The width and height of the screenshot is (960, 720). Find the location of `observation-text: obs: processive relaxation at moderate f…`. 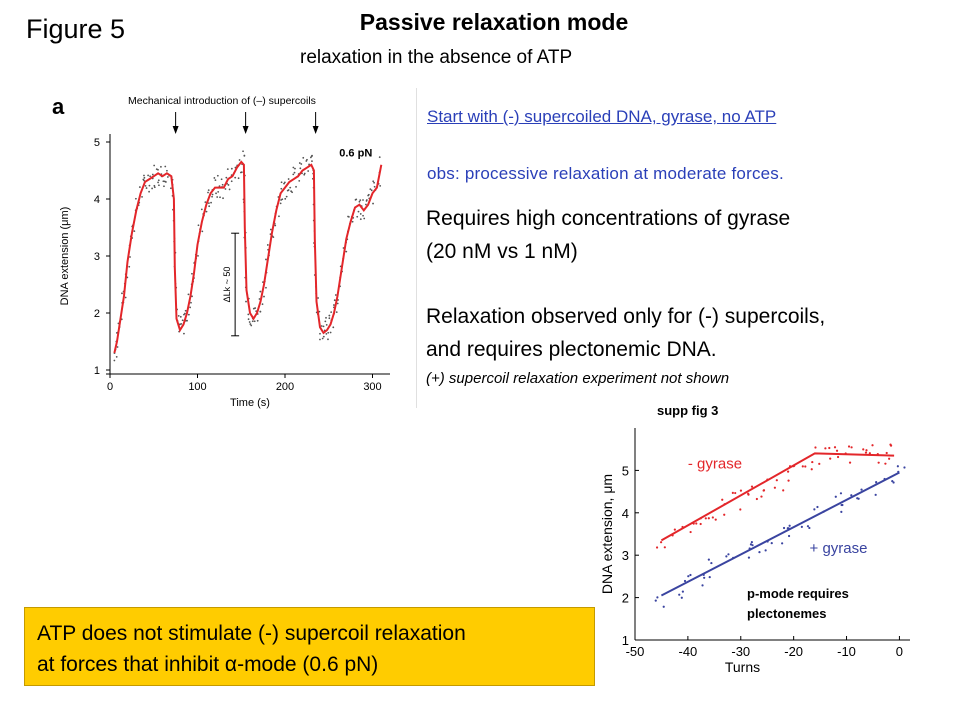

observation-text: obs: processive relaxation at moderate f… is located at coordinates (605, 173).